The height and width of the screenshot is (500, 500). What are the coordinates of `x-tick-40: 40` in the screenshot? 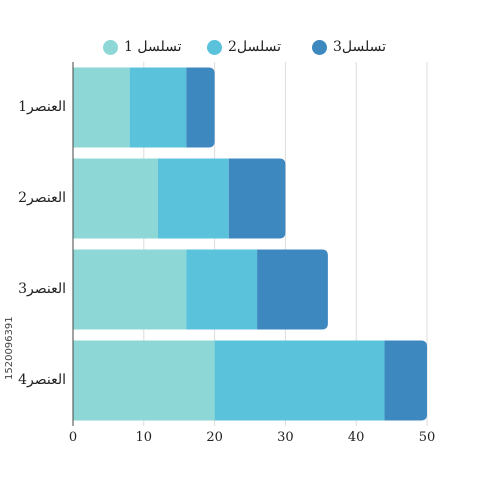 It's located at (356, 437).